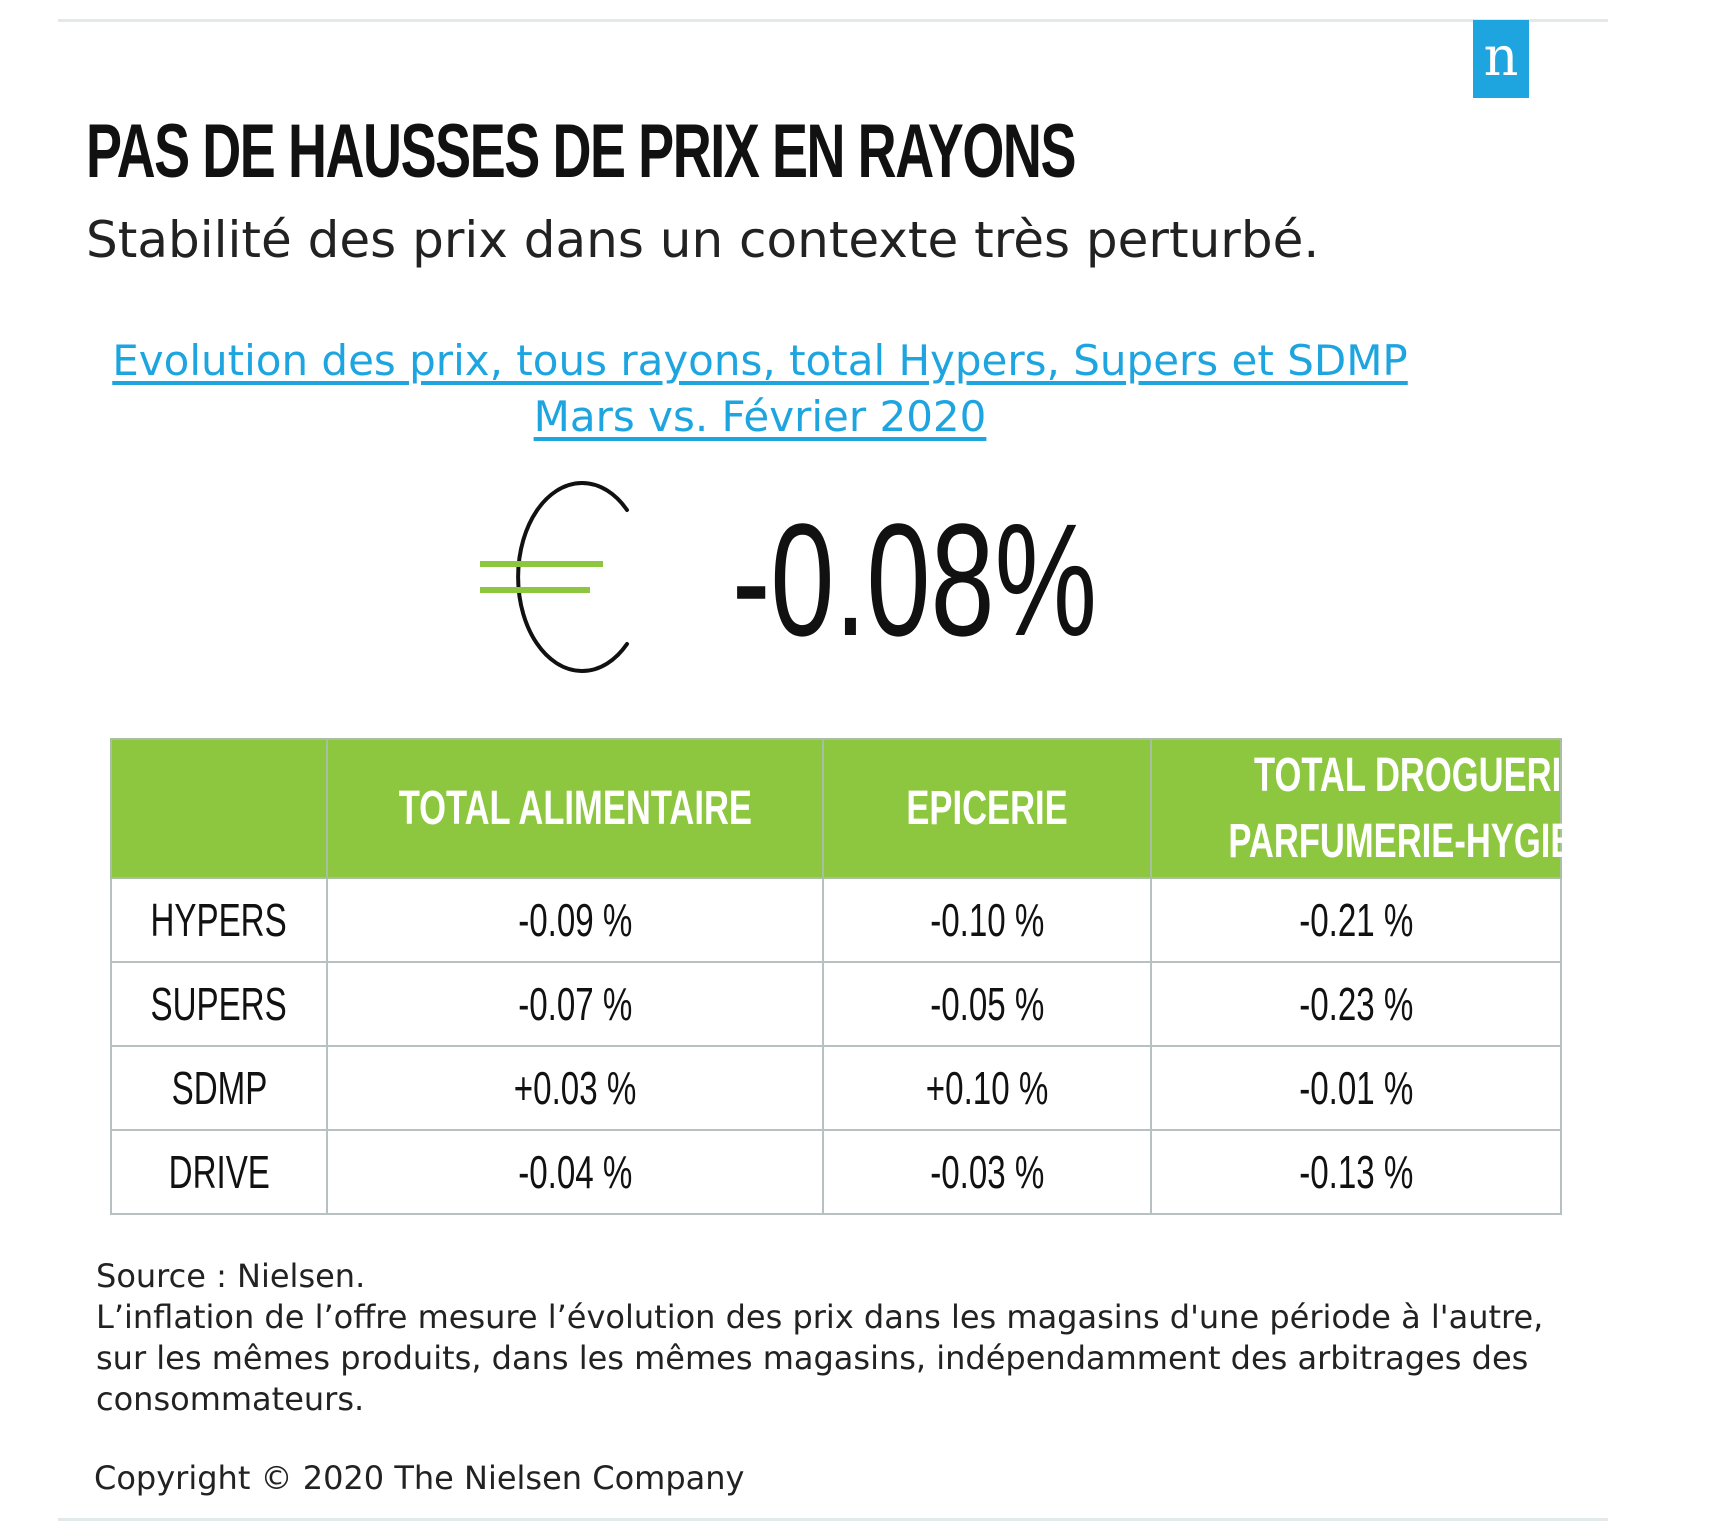 This screenshot has height=1526, width=1714. Describe the element at coordinates (833, 20) in the screenshot. I see `top-divider` at that location.